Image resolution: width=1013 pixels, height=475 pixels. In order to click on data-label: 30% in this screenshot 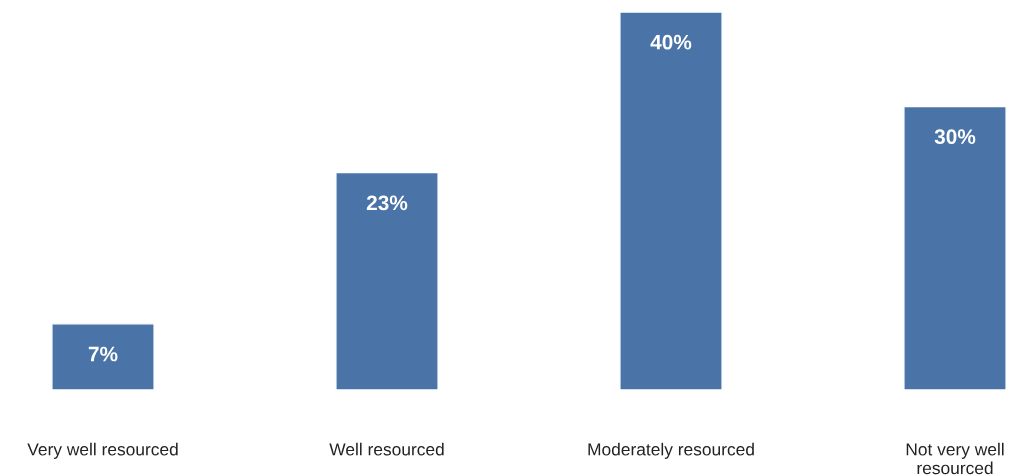, I will do `click(955, 137)`.